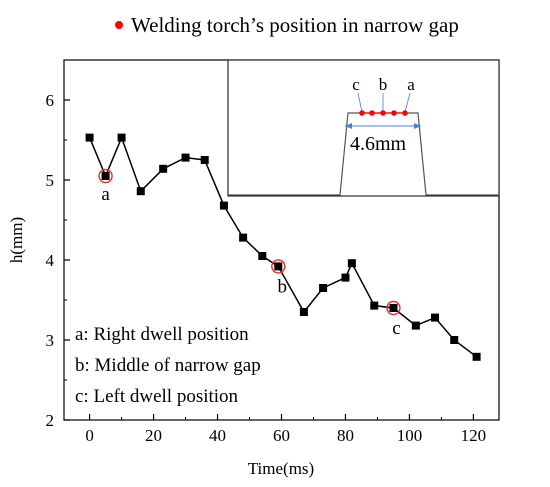 The width and height of the screenshot is (550, 487). I want to click on inset-dimension-label: 4.6mm, so click(378, 144).